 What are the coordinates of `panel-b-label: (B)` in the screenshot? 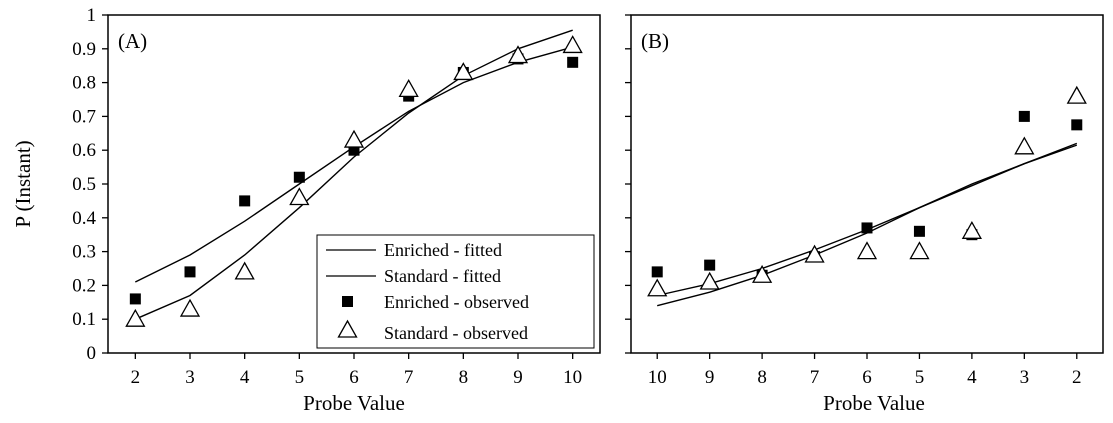 It's located at (655, 41).